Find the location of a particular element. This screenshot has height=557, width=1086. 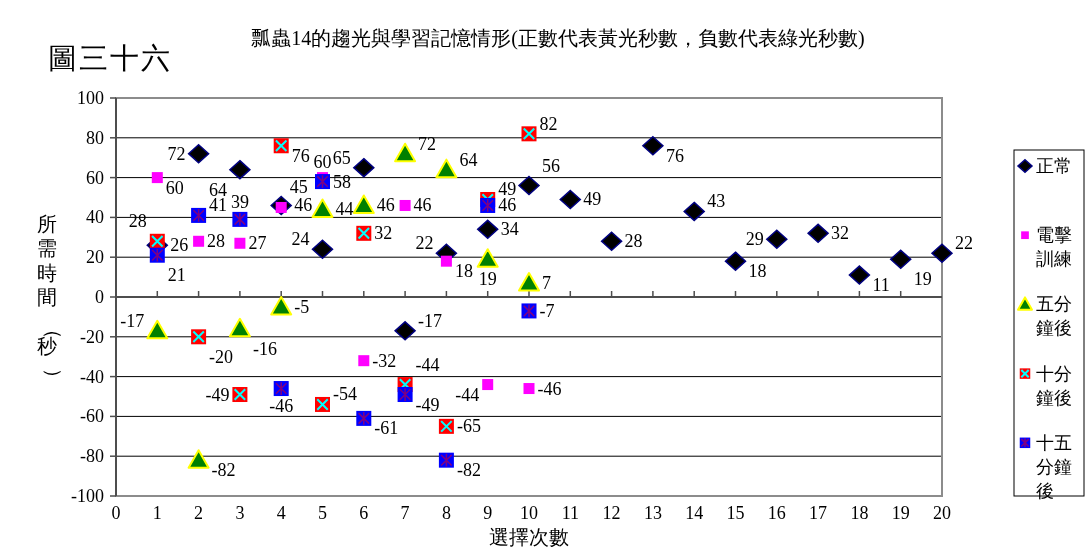

data-label: 45 is located at coordinates (298, 187).